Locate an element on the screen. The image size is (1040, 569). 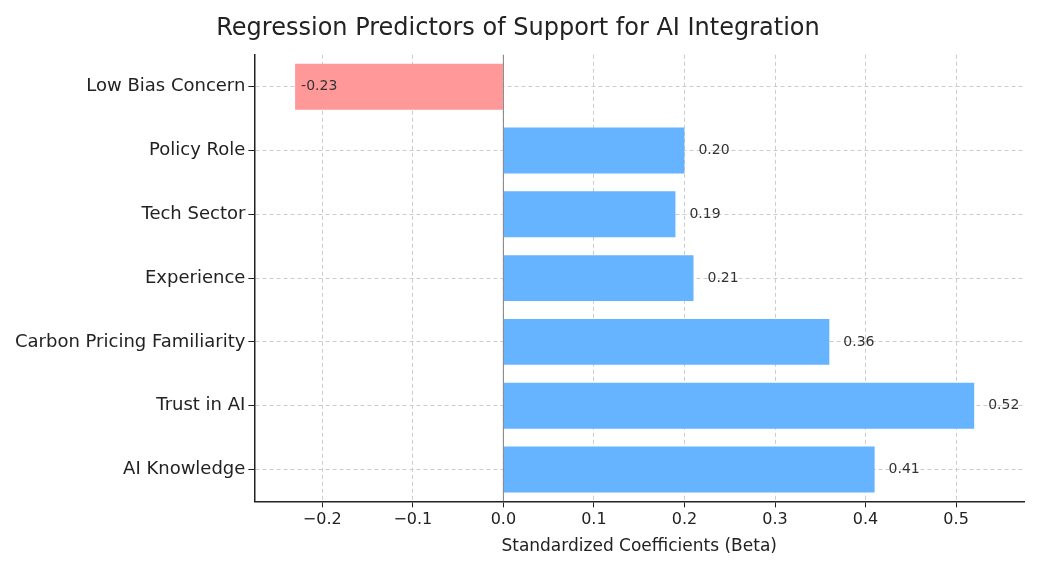
x-tick-label: 0.2 is located at coordinates (684, 519).